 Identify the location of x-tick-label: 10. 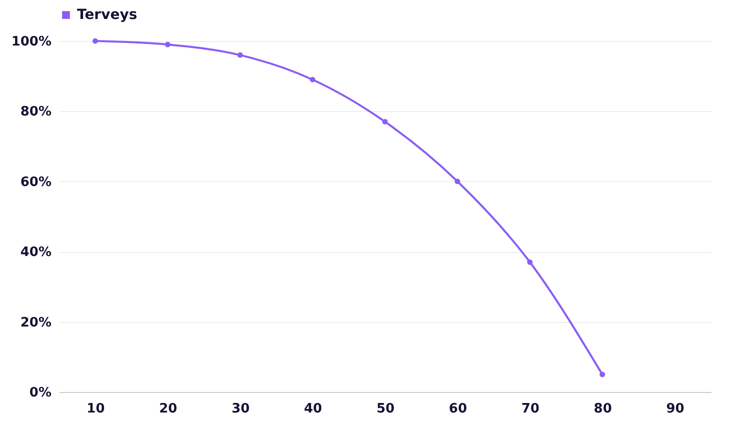
(95, 409).